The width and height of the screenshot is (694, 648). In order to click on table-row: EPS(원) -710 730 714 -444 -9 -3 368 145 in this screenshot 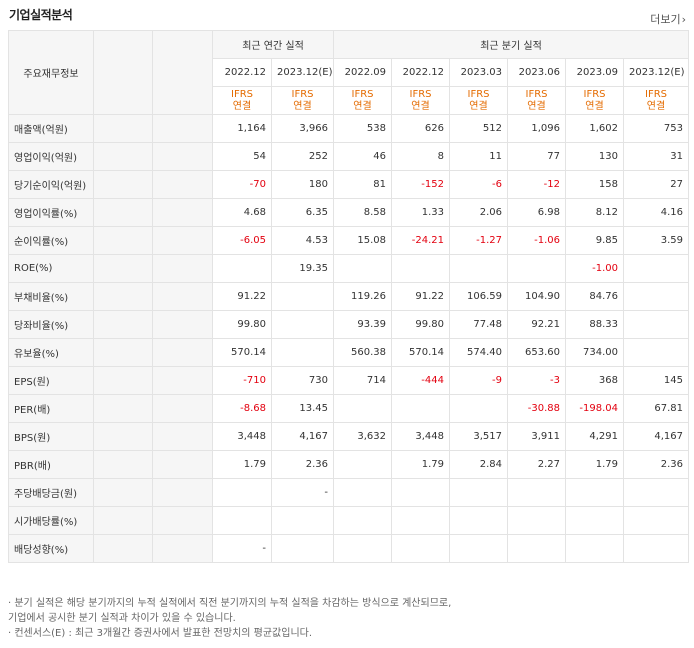, I will do `click(348, 380)`.